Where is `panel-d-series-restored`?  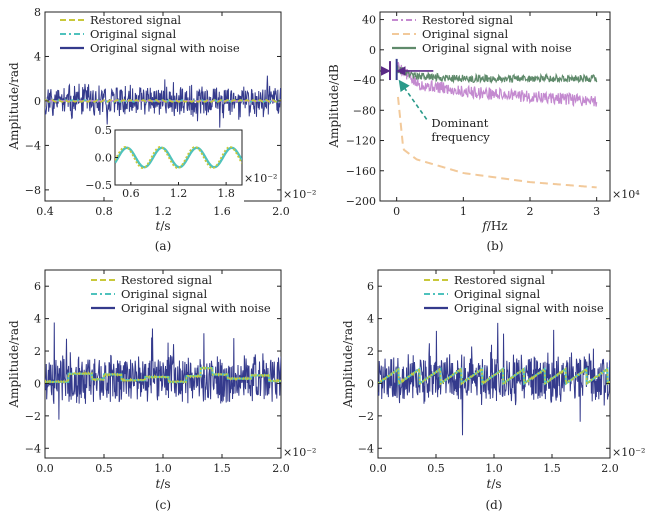
panel-d-series-restored is located at coordinates (494, 376).